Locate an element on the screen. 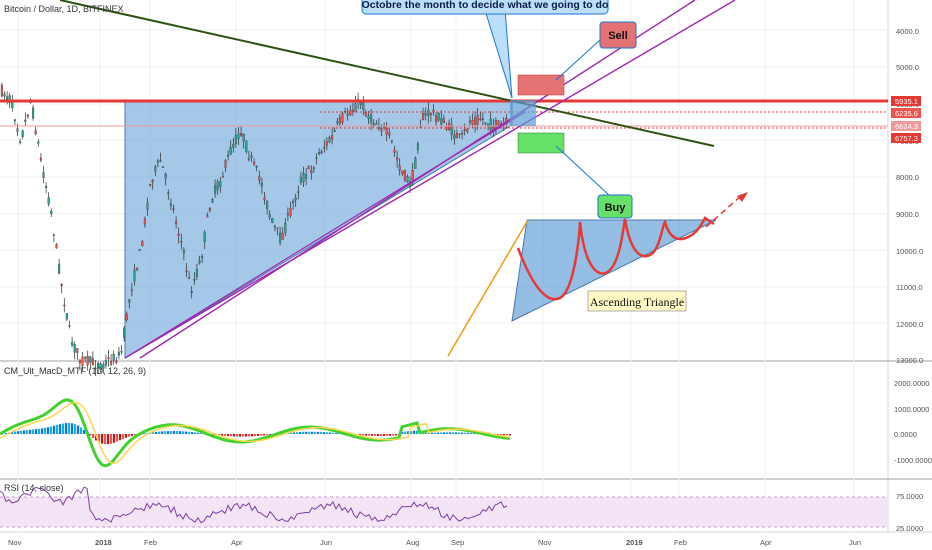  price-badge is located at coordinates (906, 113).